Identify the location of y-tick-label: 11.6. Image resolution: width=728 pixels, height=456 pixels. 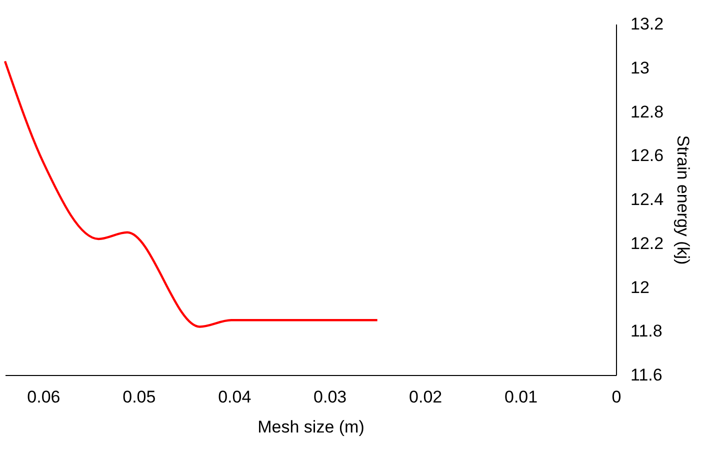
(646, 375).